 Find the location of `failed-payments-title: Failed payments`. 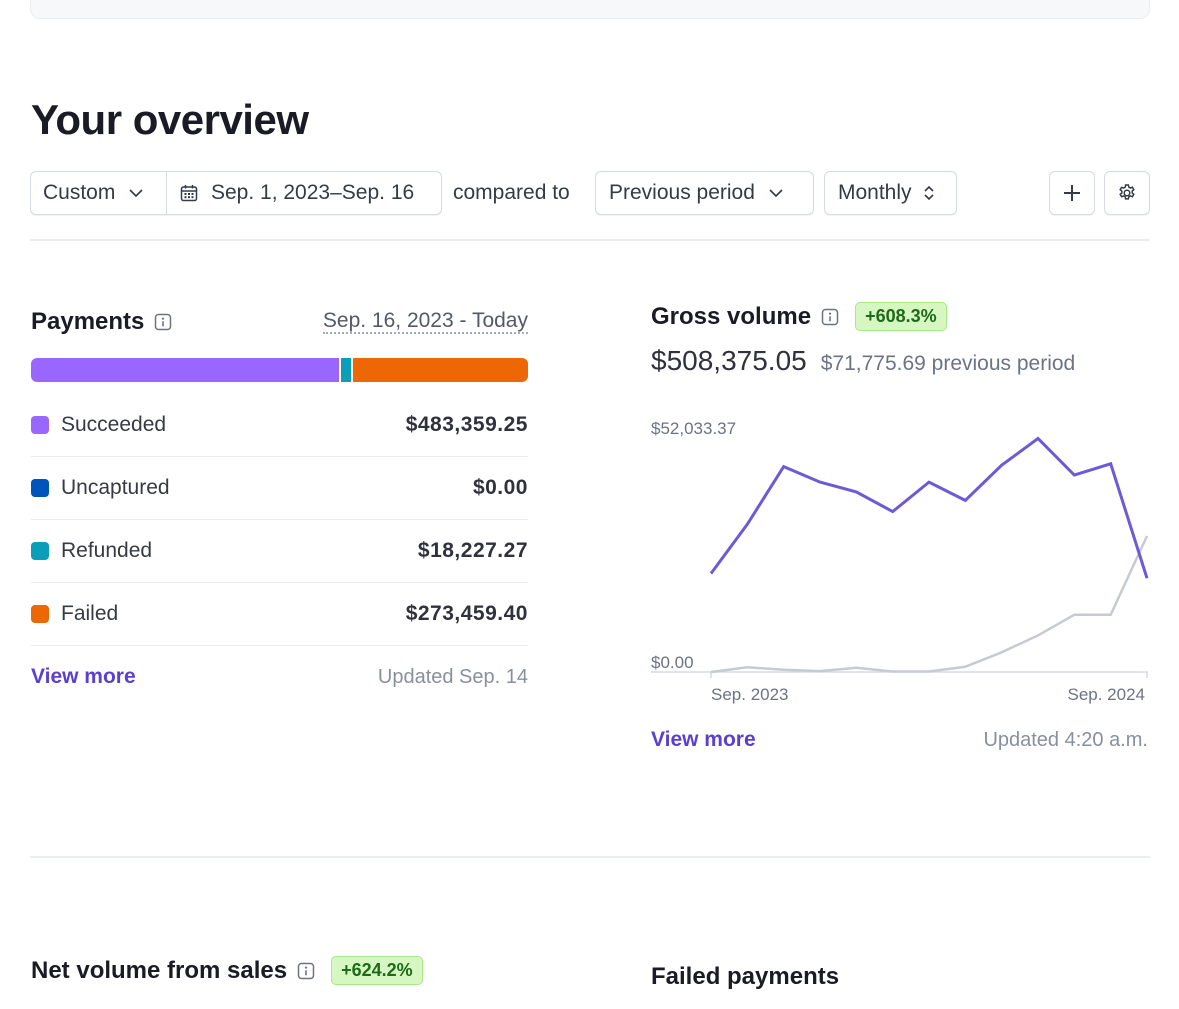

failed-payments-title: Failed payments is located at coordinates (745, 977).